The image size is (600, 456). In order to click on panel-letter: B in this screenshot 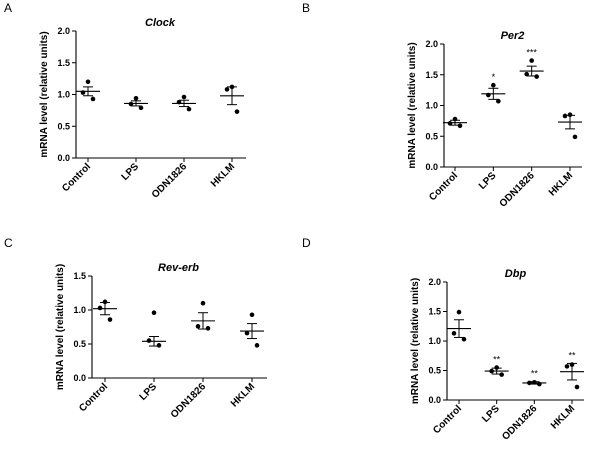, I will do `click(306, 8)`.